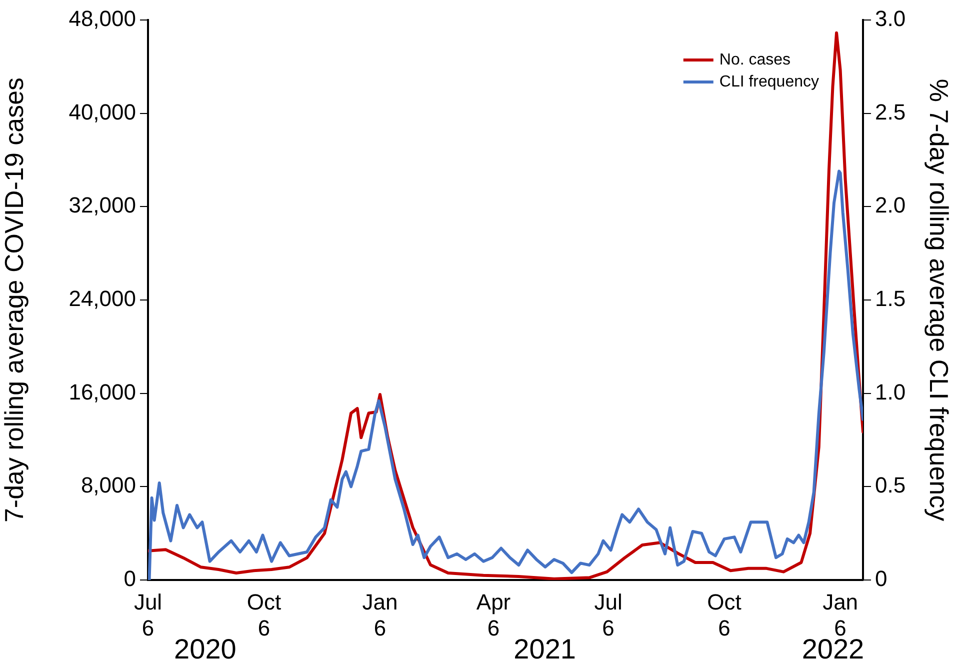 The width and height of the screenshot is (953, 667). I want to click on y-tick-label: 0, so click(130, 579).